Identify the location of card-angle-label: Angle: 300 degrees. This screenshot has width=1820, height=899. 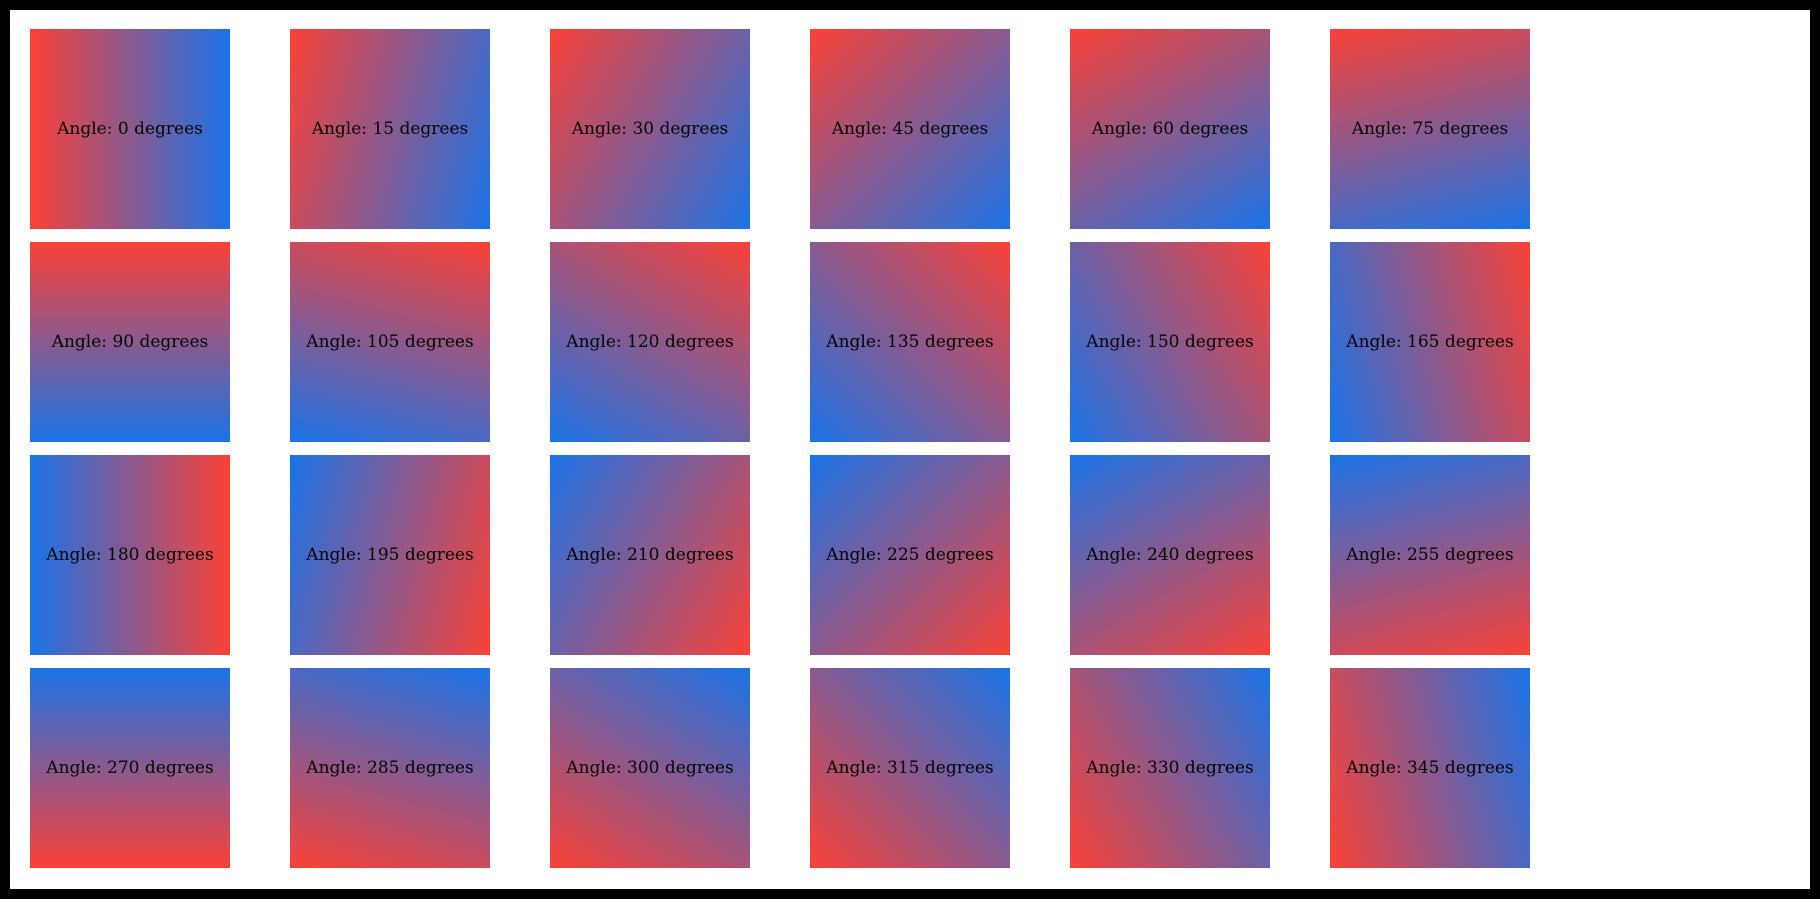
(650, 767).